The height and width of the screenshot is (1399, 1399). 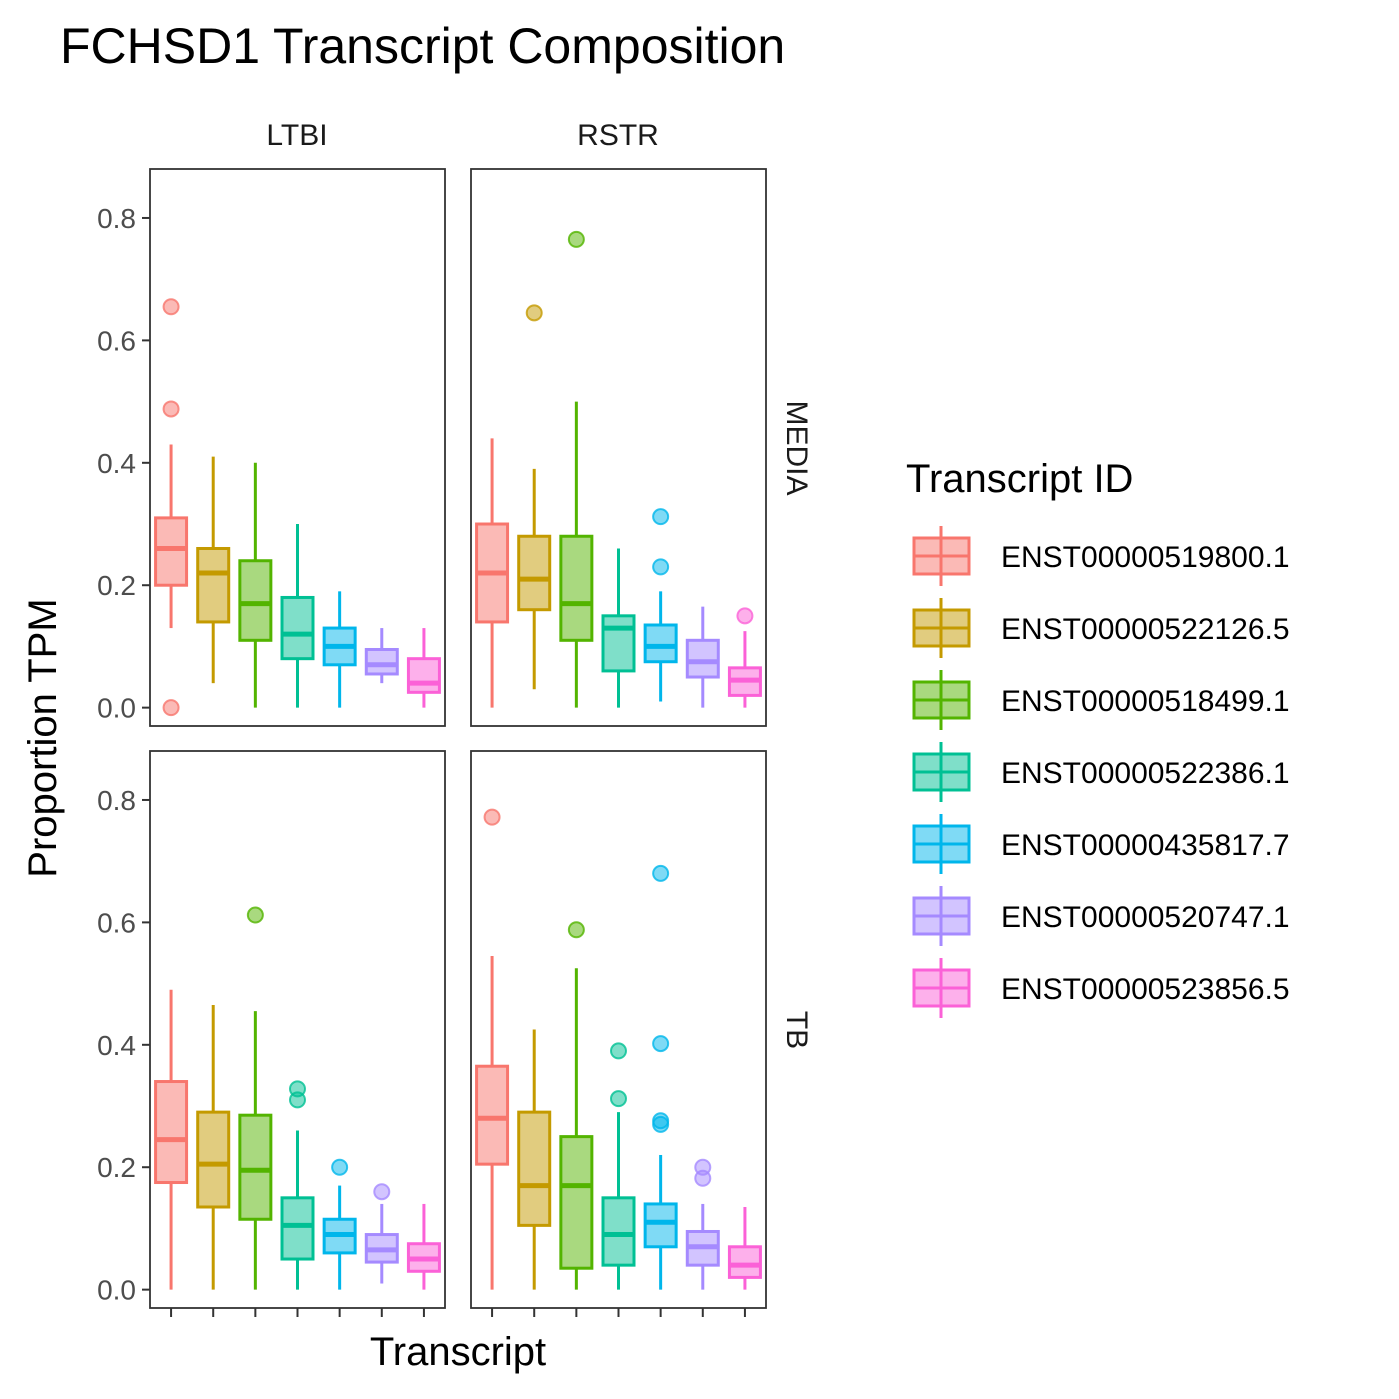 I want to click on legend-item-enst00000522126-5: ENST00000522126.5, so click(x=1101, y=628).